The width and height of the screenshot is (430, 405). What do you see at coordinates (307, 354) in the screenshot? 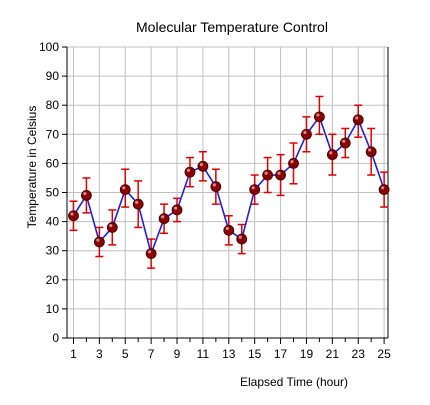
I see `x-tick-label: 19` at bounding box center [307, 354].